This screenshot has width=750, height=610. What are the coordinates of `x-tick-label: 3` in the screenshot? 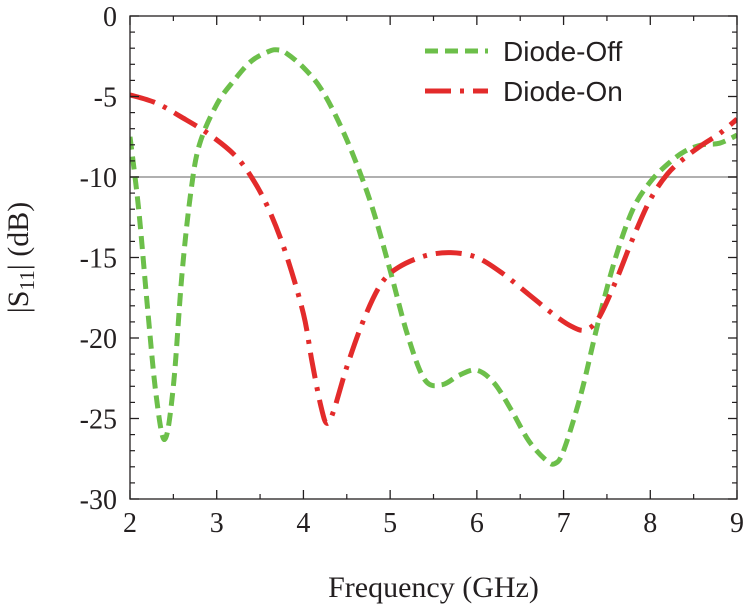 It's located at (217, 523).